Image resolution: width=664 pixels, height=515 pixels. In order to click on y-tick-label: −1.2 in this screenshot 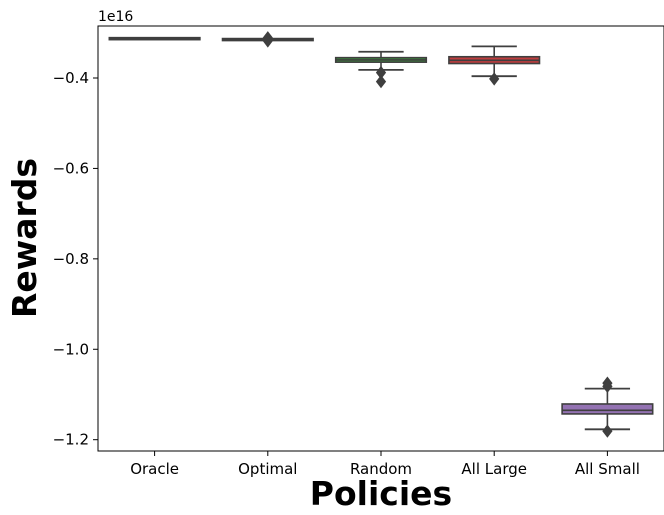, I will do `click(71, 440)`.